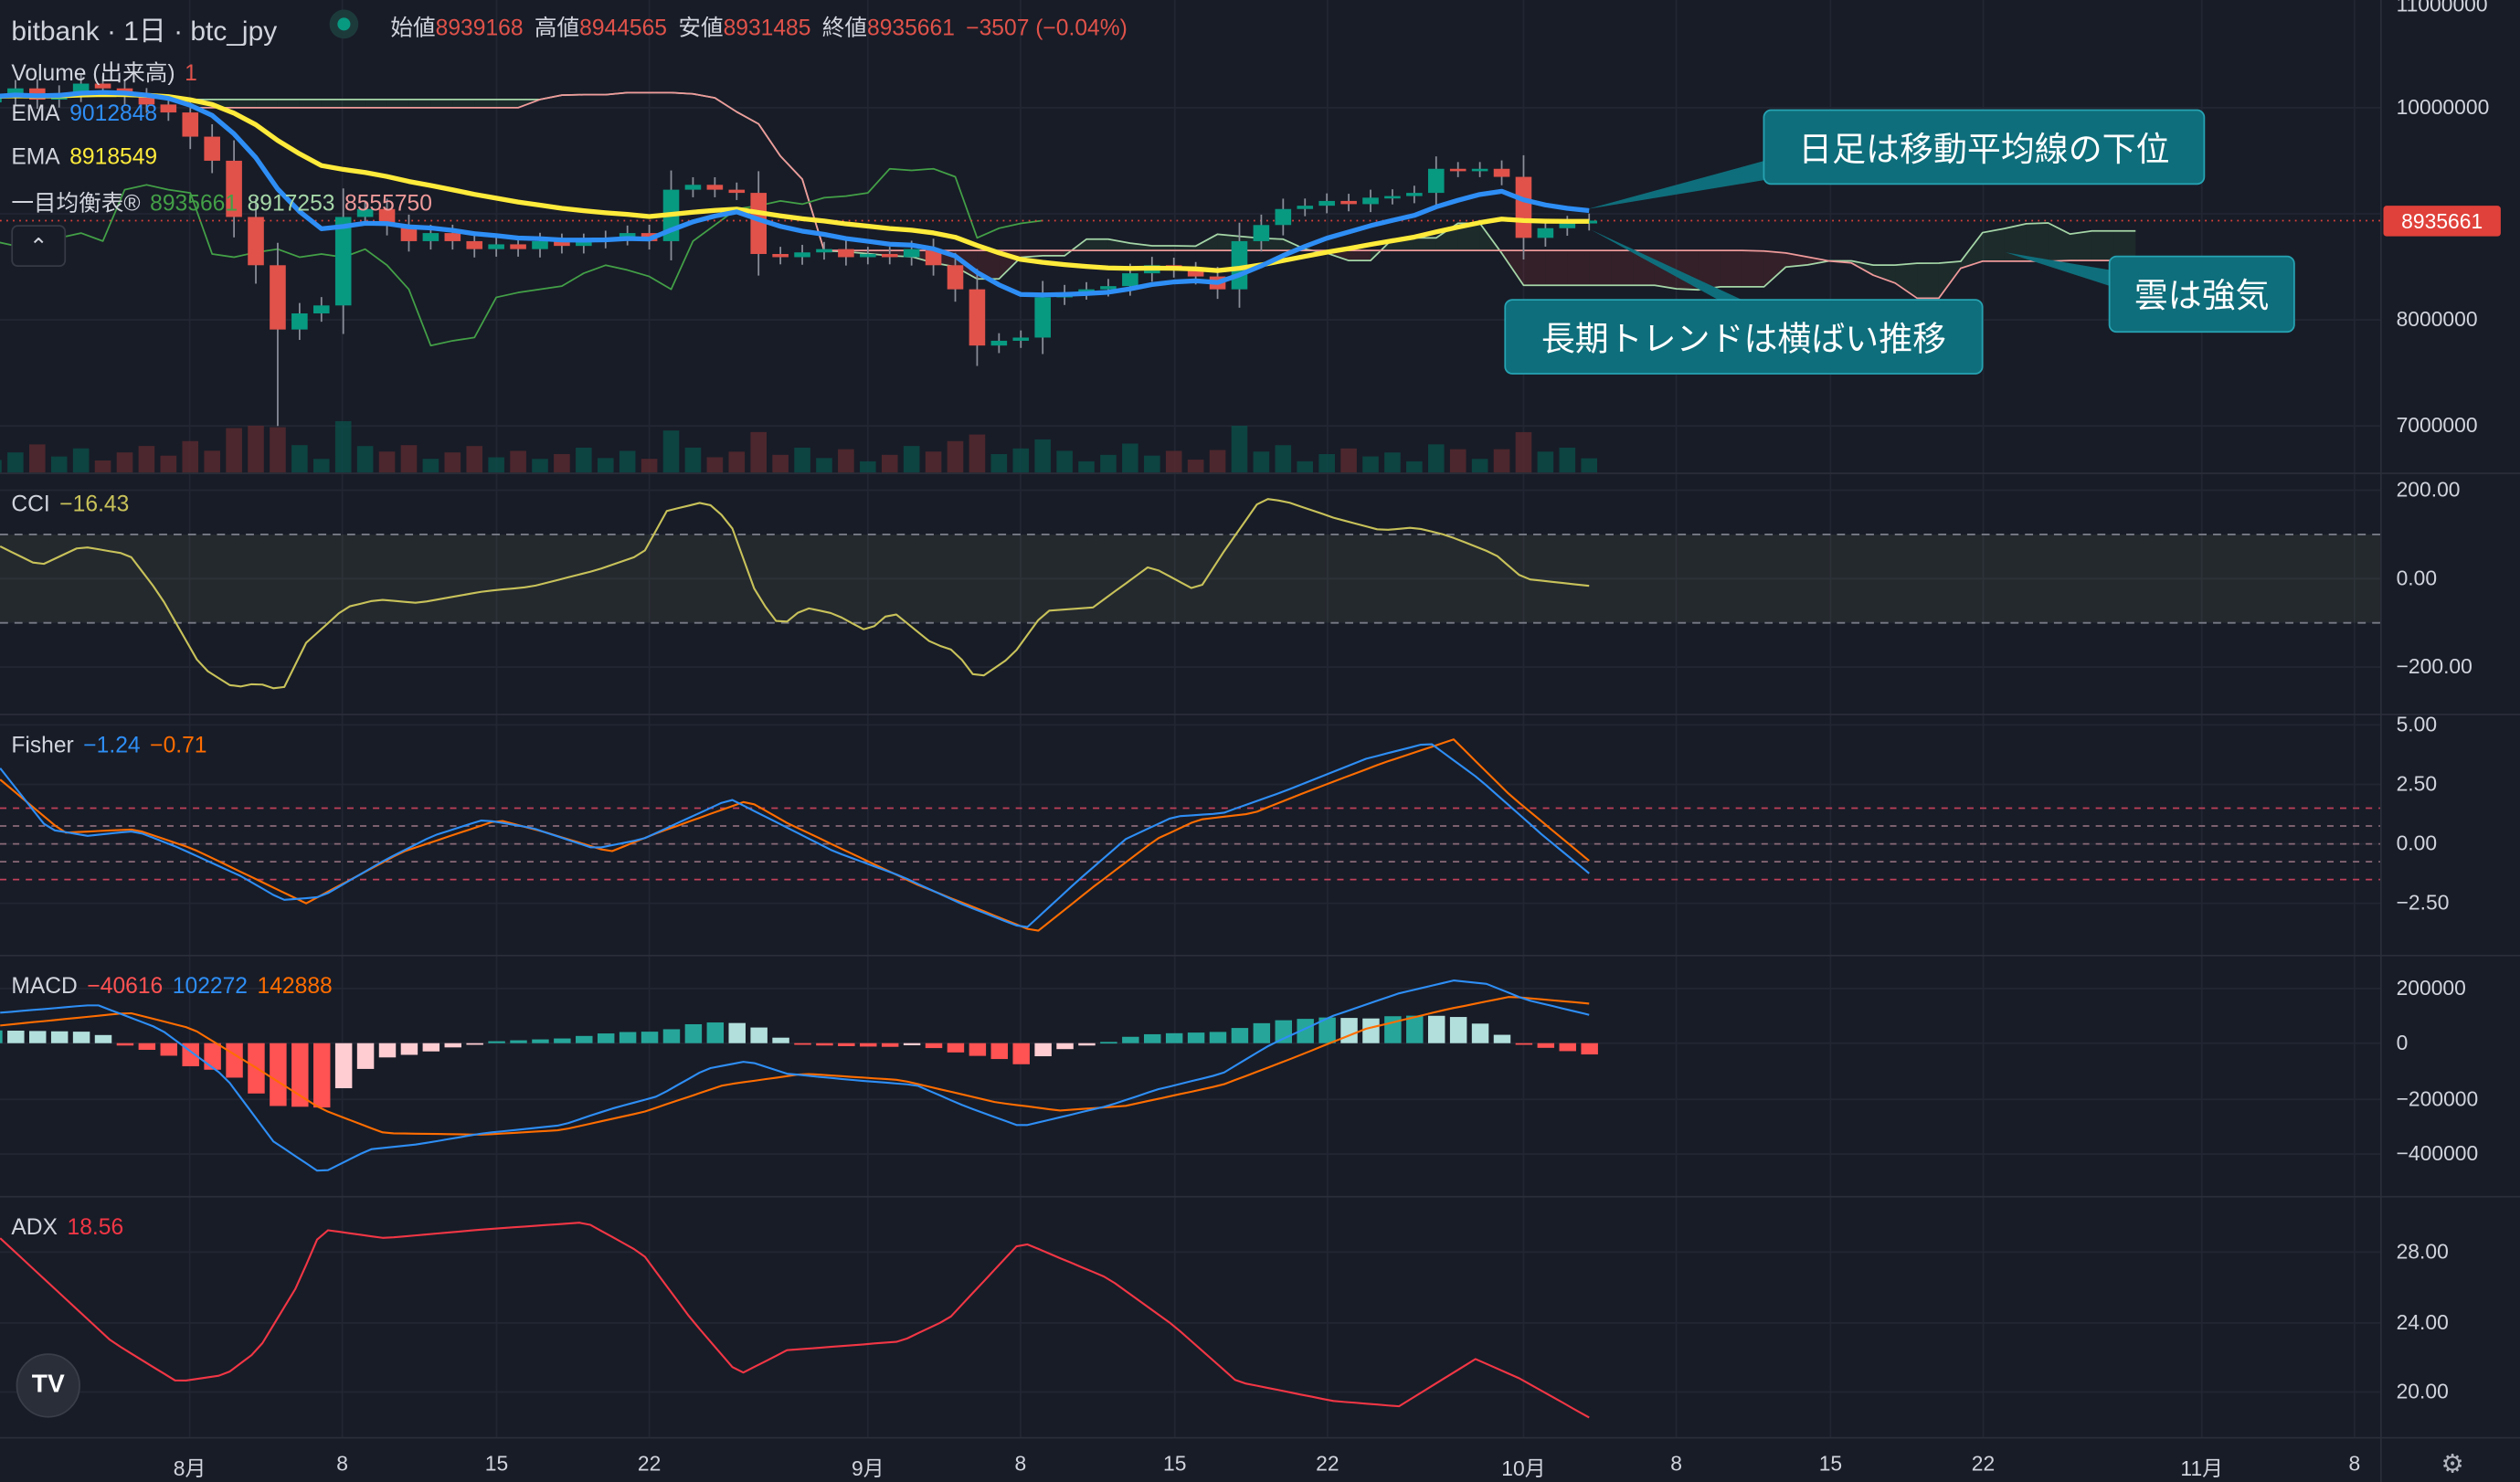  I want to click on legend-fisher: Fisher −1.24 −0.71, so click(114, 744).